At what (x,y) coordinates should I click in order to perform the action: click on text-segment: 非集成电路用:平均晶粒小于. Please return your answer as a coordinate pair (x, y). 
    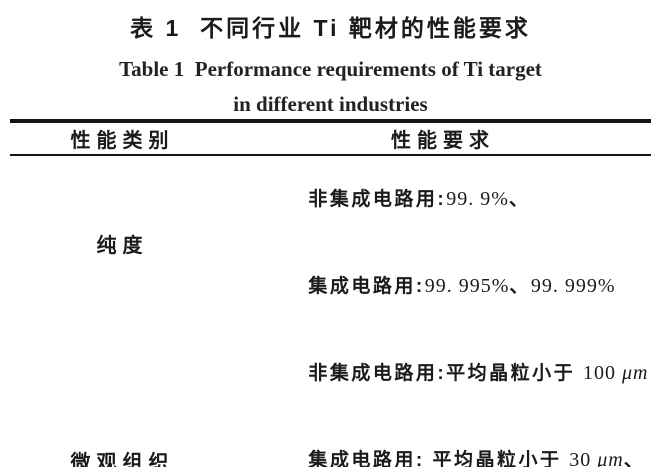
    Looking at the image, I should click on (445, 373).